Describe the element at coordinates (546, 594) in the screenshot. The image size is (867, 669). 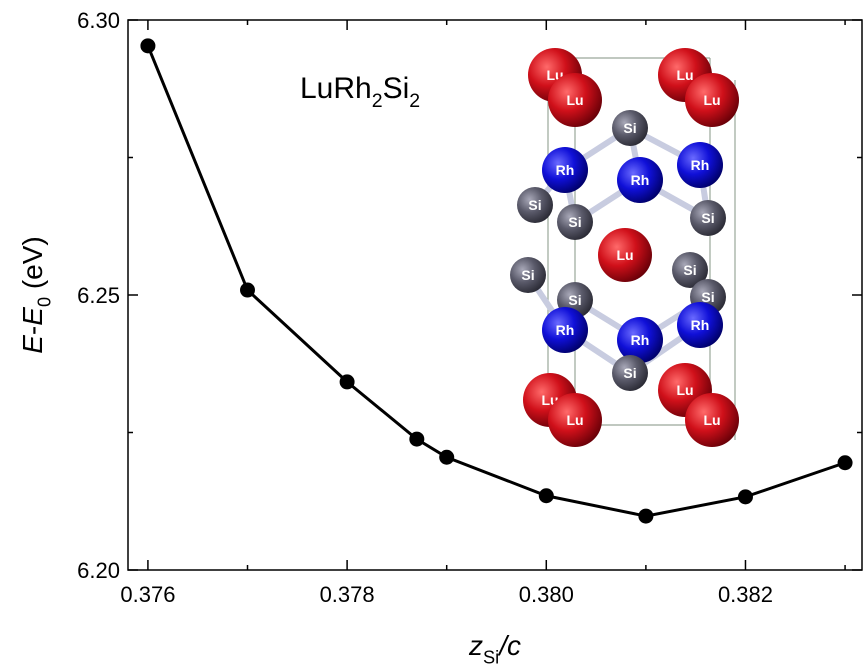
I see `x-tick-label: 0.380` at that location.